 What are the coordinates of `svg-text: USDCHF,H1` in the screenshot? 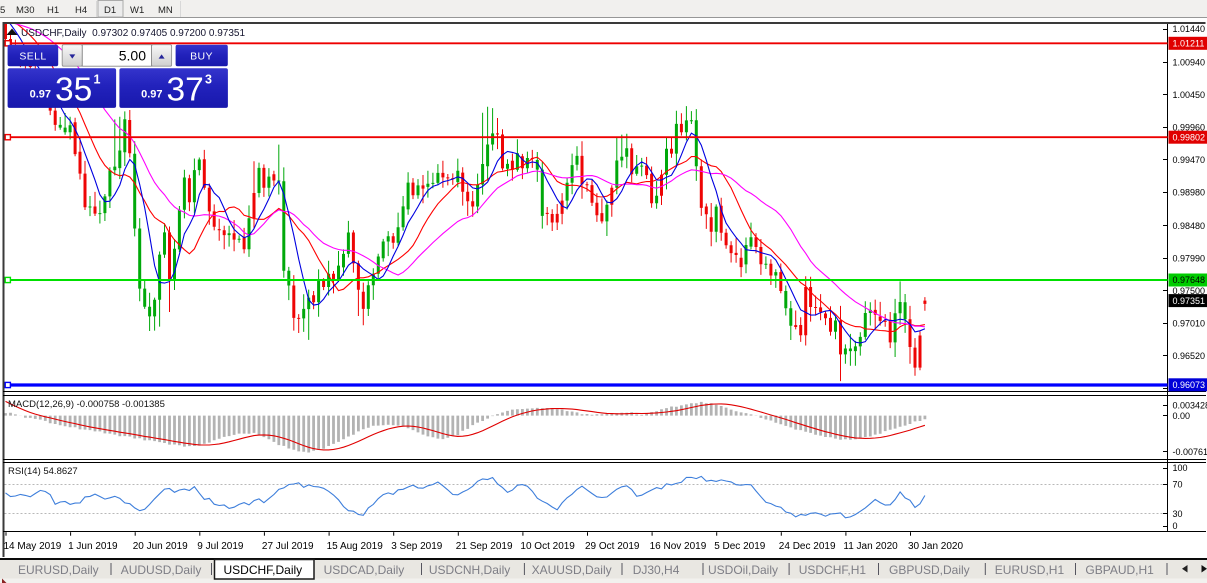 It's located at (833, 570).